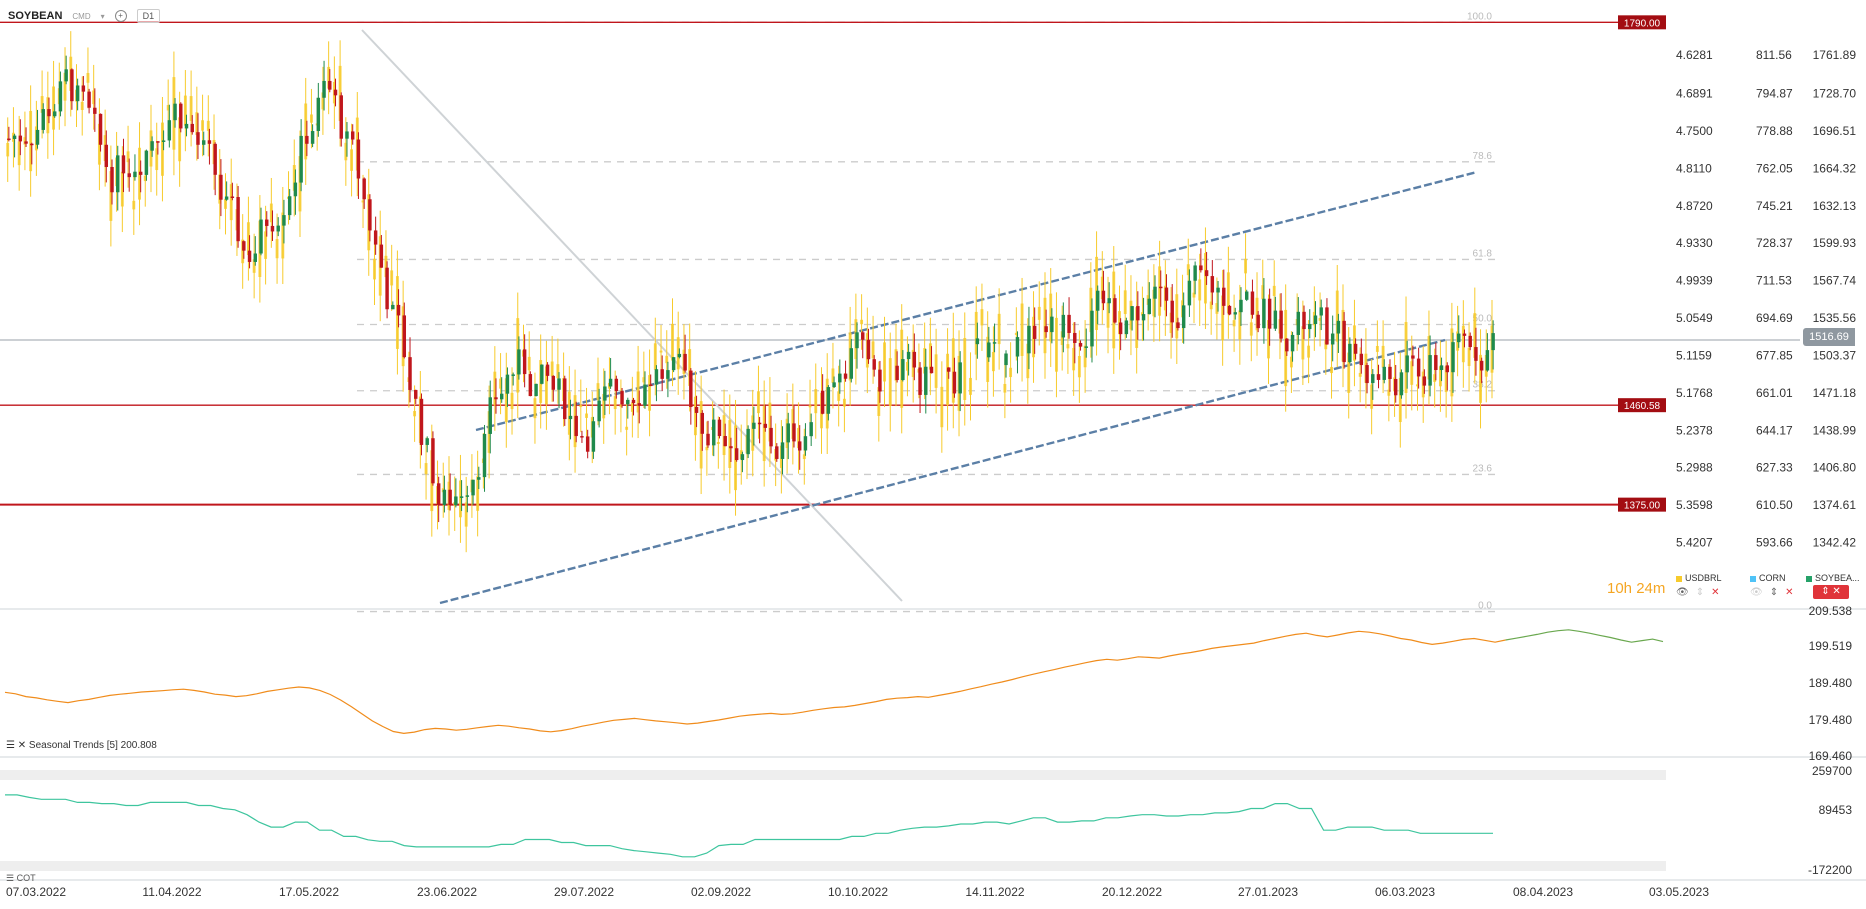 Image resolution: width=1866 pixels, height=909 pixels. What do you see at coordinates (1483, 385) in the screenshot?
I see `fib-level-label: 38.2` at bounding box center [1483, 385].